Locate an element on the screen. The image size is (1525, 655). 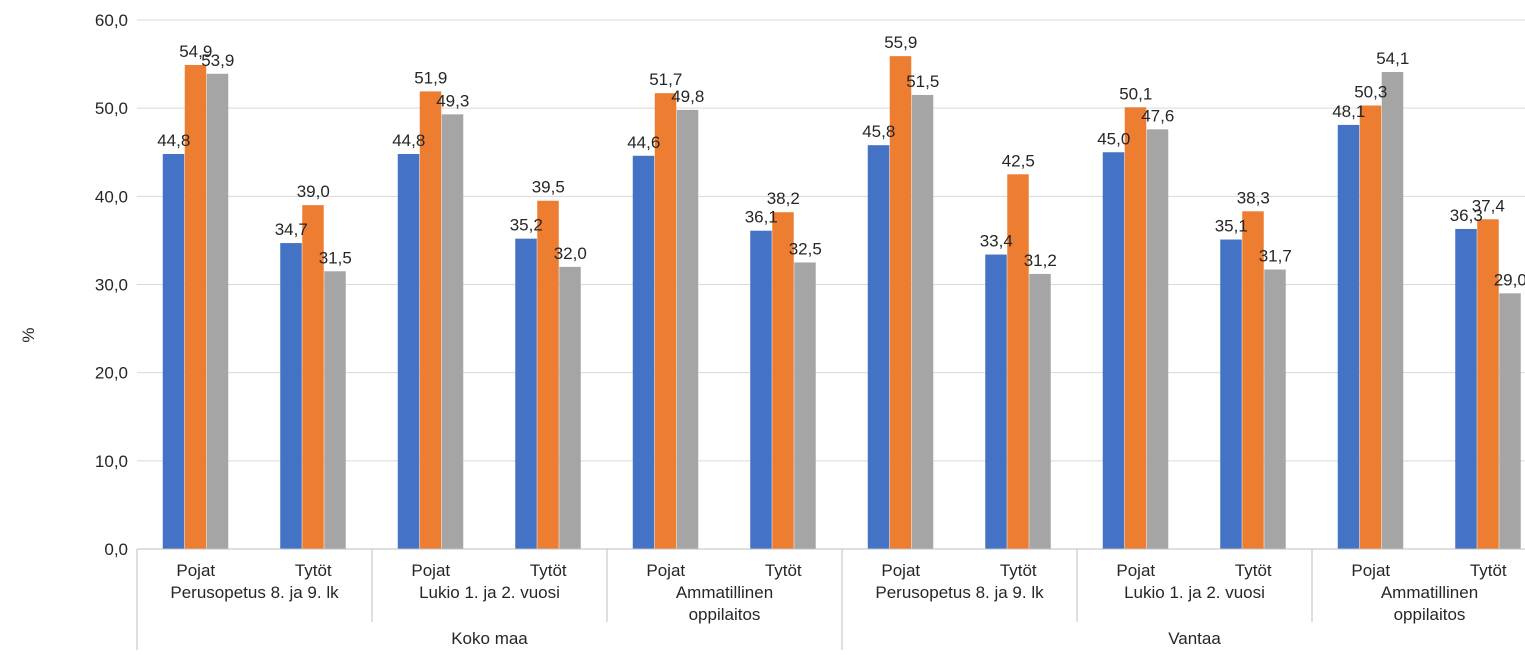
x-subgroup-label: oppilaitos is located at coordinates (725, 614).